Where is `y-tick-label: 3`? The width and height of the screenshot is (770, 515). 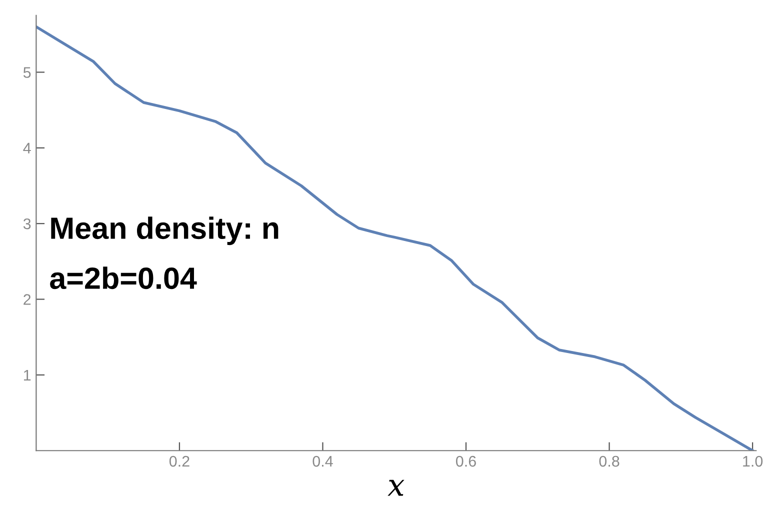 y-tick-label: 3 is located at coordinates (27, 224).